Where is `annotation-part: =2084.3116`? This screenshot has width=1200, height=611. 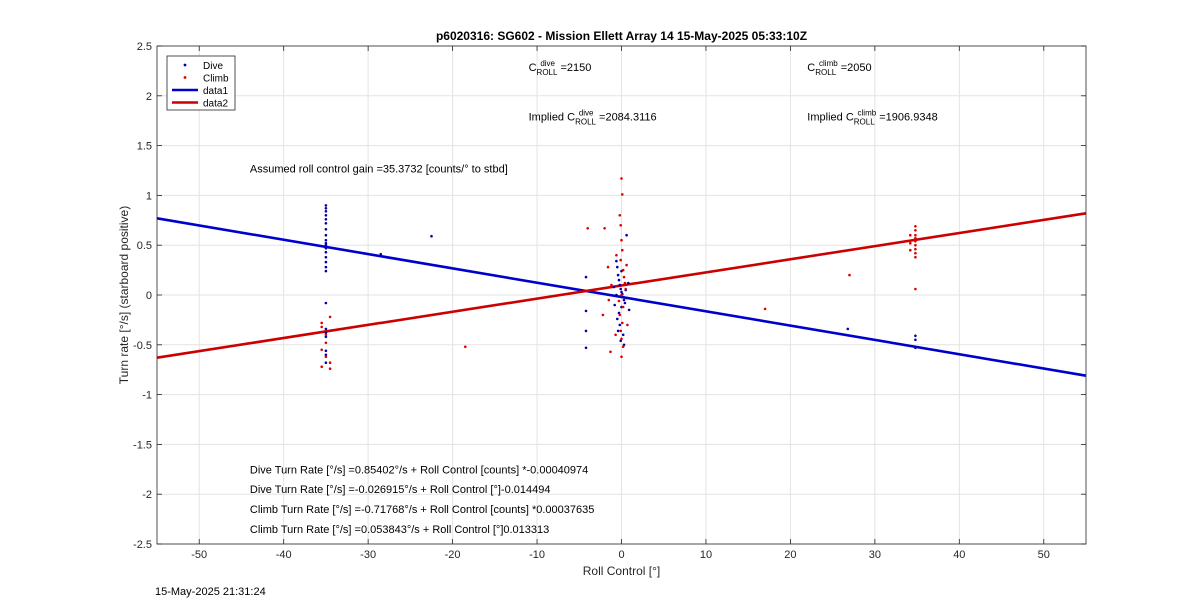
annotation-part: =2084.3116 is located at coordinates (626, 118).